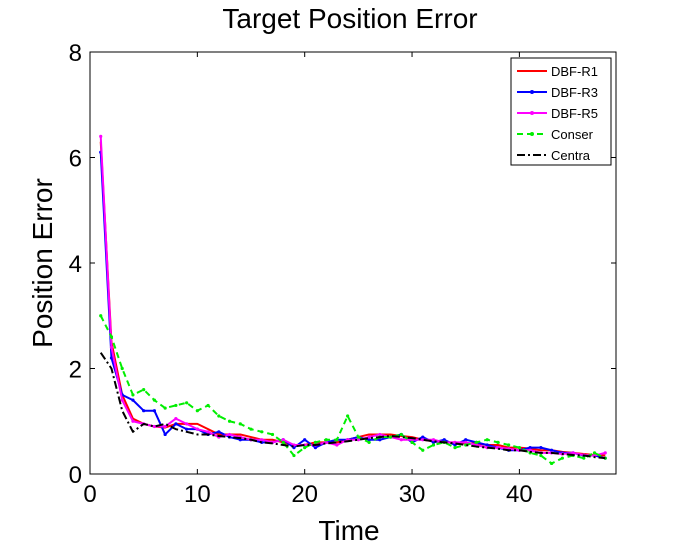 The width and height of the screenshot is (681, 550). What do you see at coordinates (304, 494) in the screenshot?
I see `x-tick-label: 20` at bounding box center [304, 494].